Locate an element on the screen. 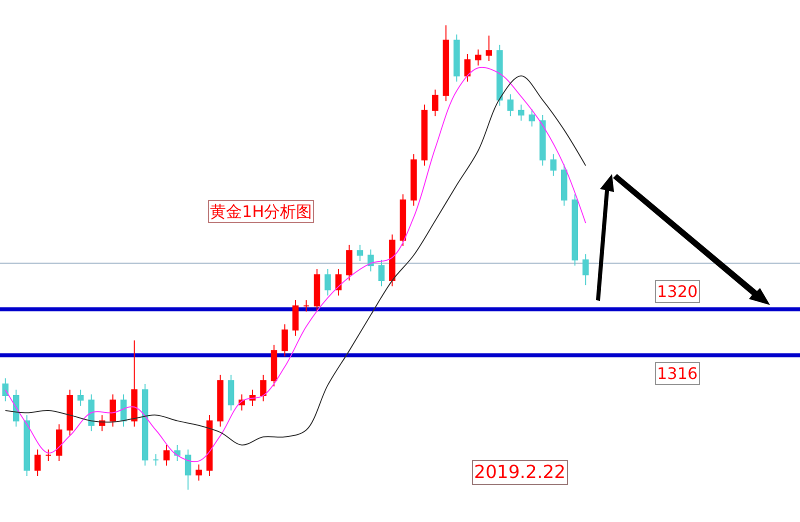 This screenshot has height=522, width=800. ref-line-label: 1320 is located at coordinates (677, 291).